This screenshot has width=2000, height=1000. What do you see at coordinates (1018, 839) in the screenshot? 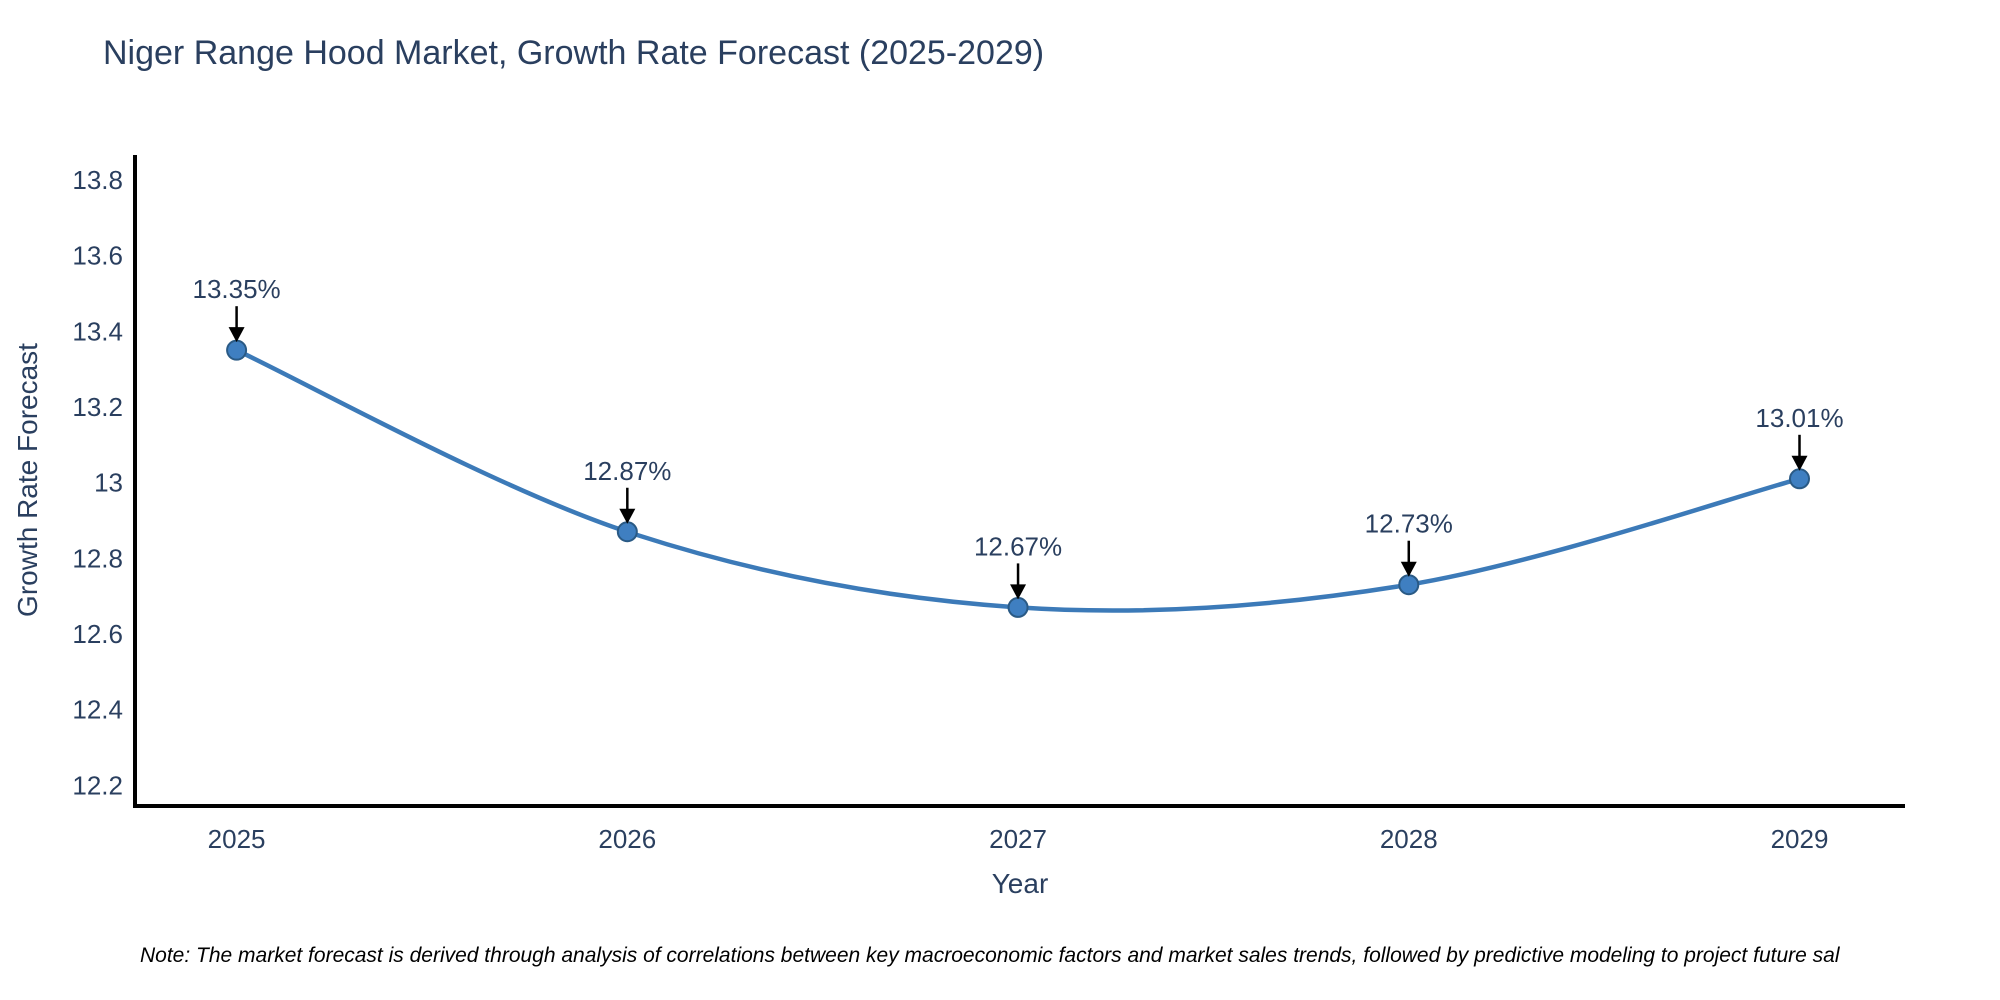
I see `x-tick-label: 2027` at bounding box center [1018, 839].